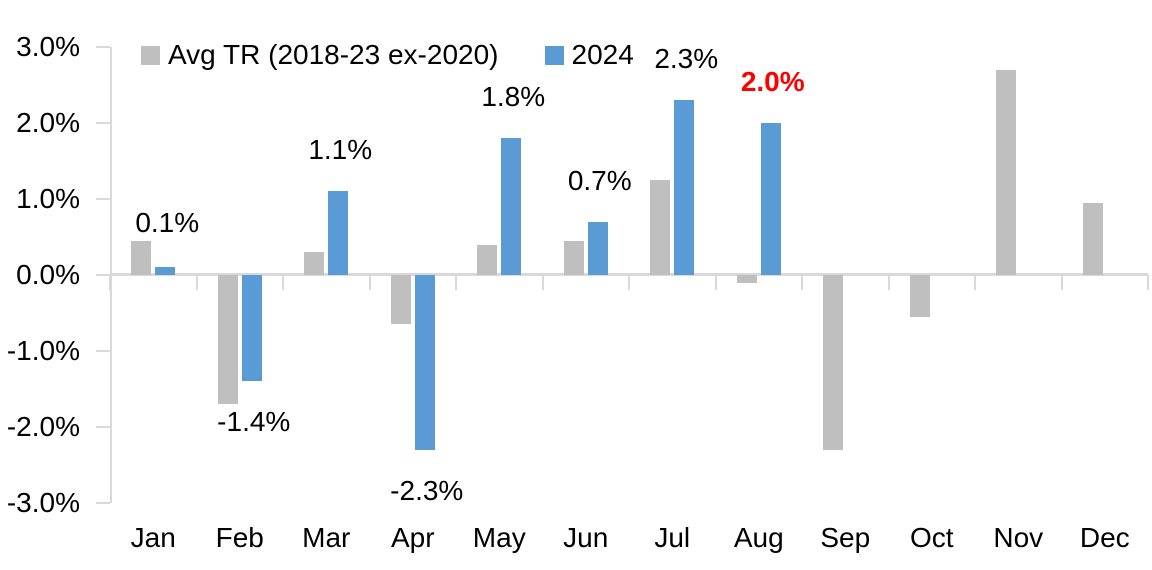 This screenshot has width=1152, height=570. Describe the element at coordinates (424, 362) in the screenshot. I see `bar-2024-apr` at that location.